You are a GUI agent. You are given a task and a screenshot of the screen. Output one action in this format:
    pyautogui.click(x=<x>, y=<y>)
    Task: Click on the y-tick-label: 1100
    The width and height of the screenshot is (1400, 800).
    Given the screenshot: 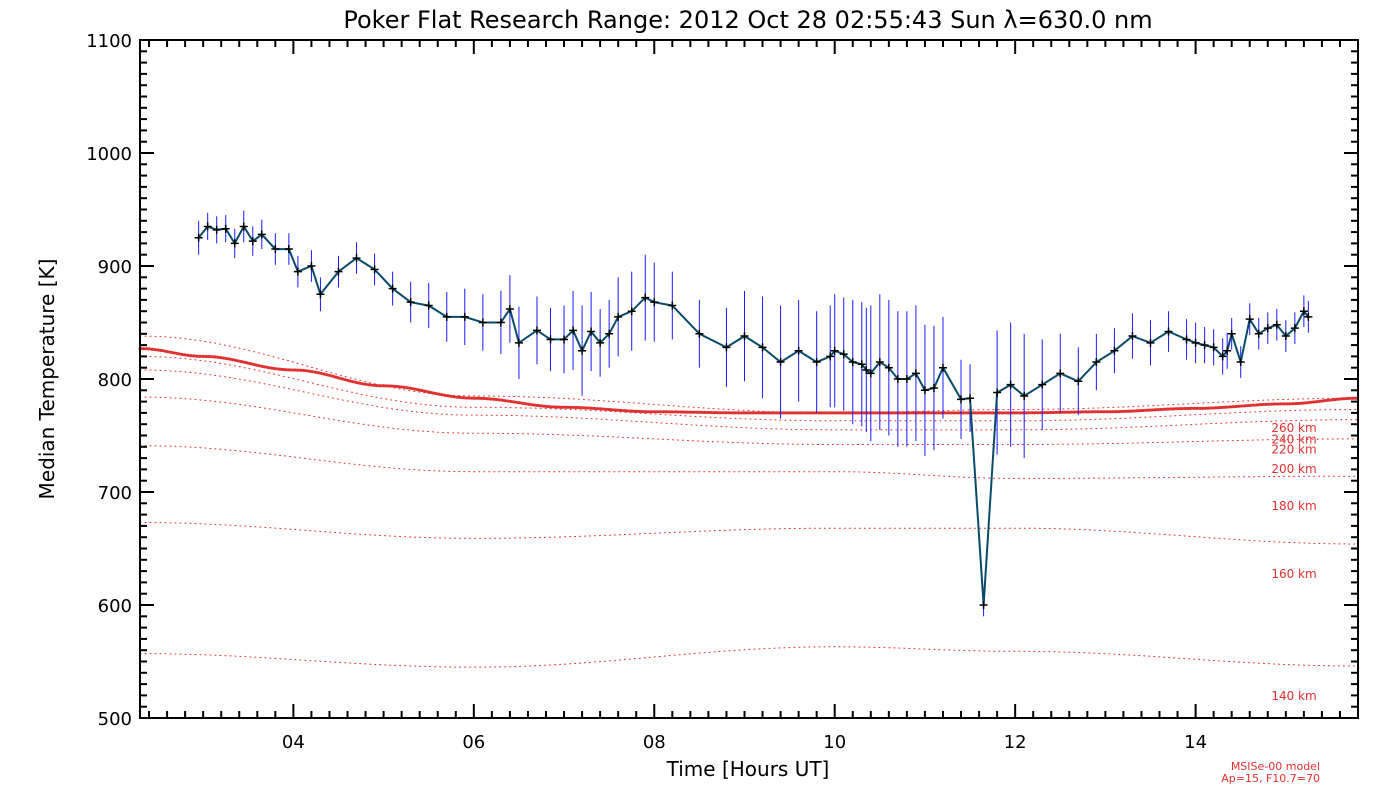 What is the action you would take?
    pyautogui.click(x=109, y=41)
    